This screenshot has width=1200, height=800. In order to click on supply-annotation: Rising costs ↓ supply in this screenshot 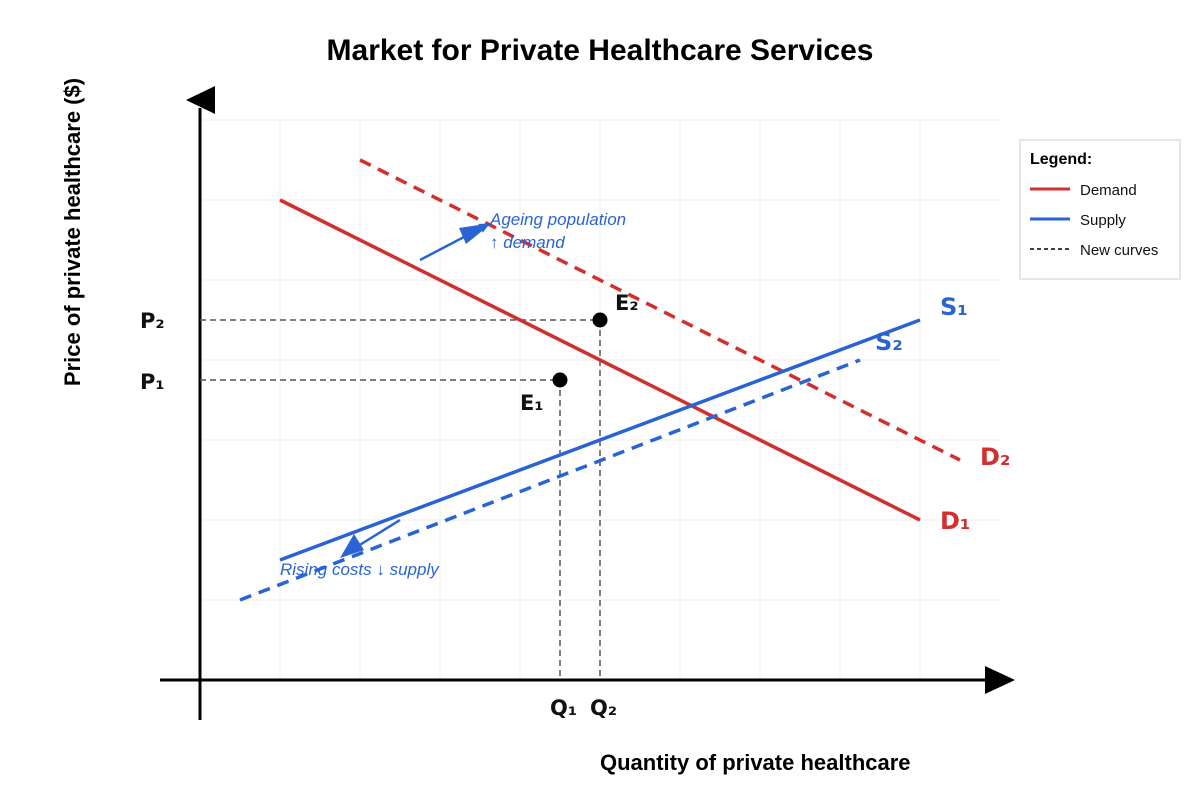, I will do `click(360, 569)`.